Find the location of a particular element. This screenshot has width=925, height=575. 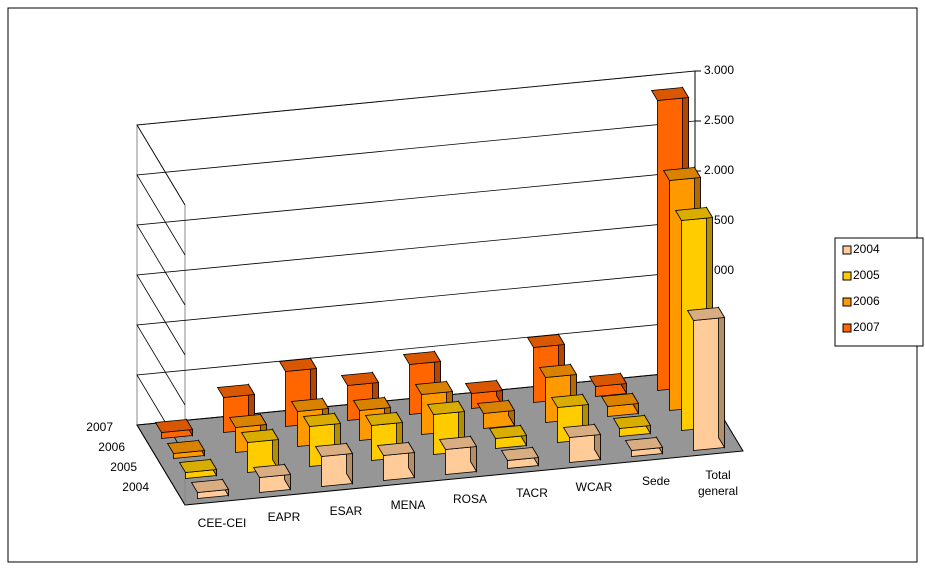

depth-label: 2005 is located at coordinates (123, 467).